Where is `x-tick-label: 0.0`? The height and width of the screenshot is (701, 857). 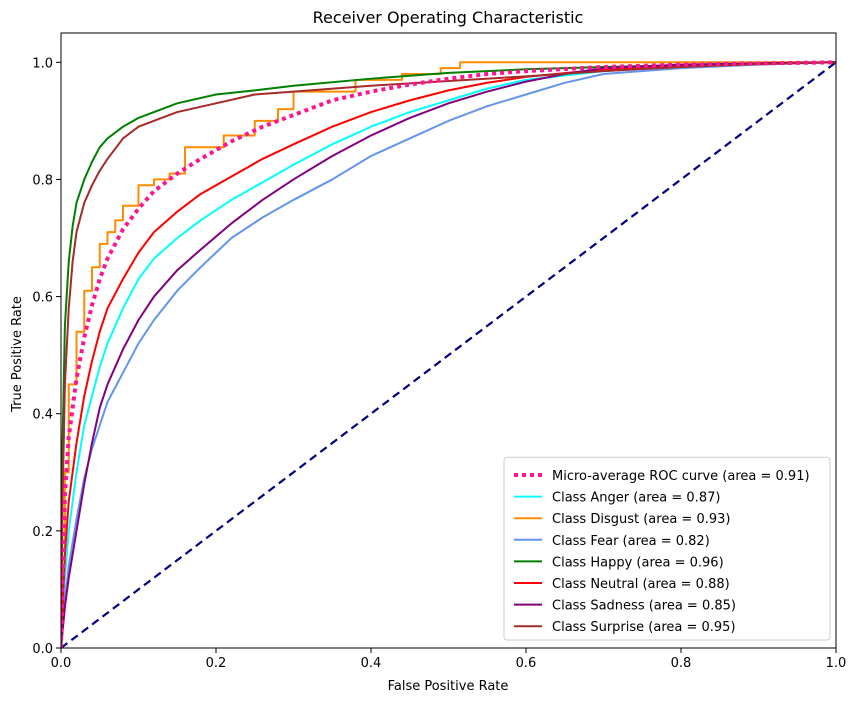
x-tick-label: 0.0 is located at coordinates (61, 663).